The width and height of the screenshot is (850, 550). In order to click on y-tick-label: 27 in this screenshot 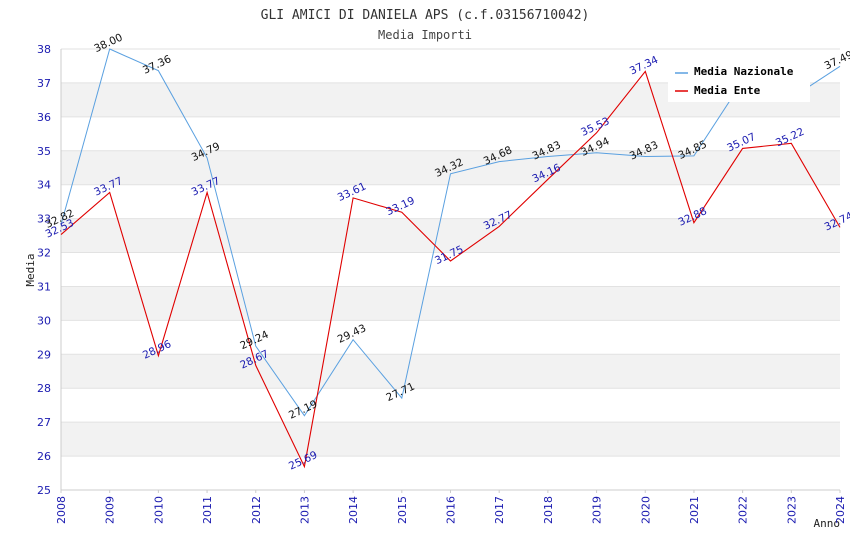, I will do `click(44, 422)`.